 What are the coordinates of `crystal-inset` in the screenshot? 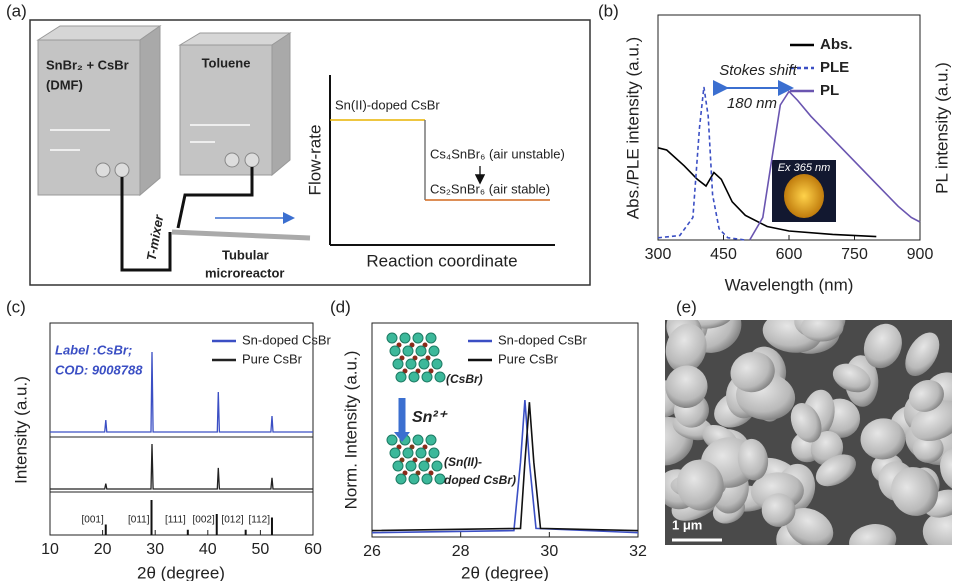 It's located at (416, 408).